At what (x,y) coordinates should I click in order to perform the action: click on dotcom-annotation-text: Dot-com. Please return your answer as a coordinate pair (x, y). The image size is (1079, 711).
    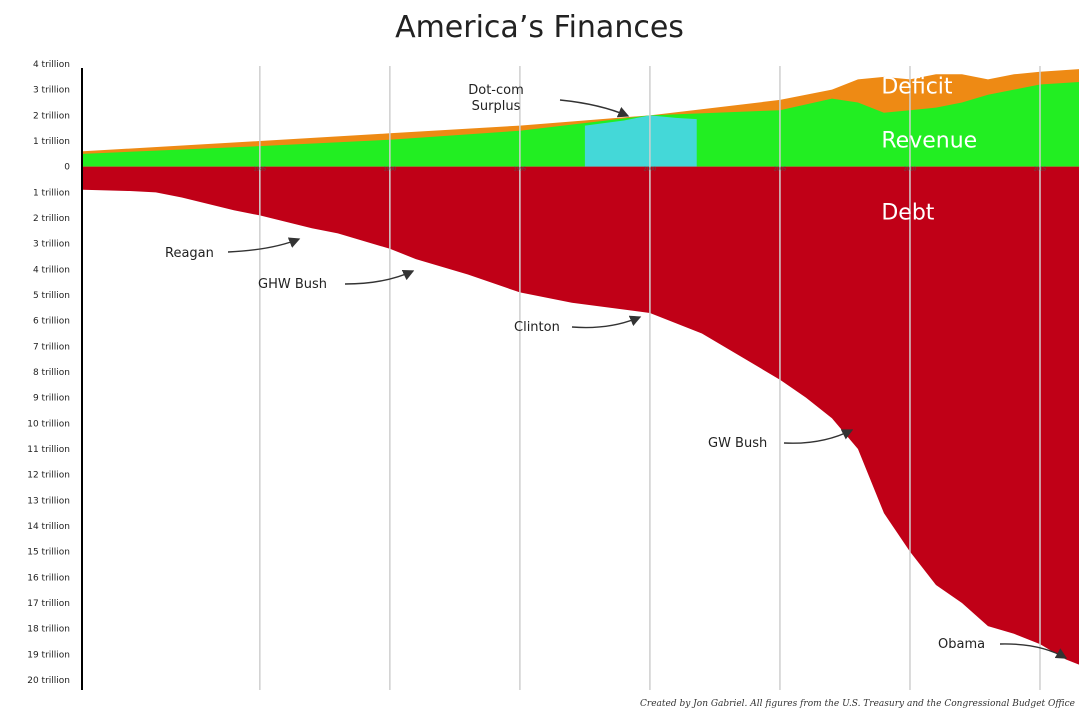
    Looking at the image, I should click on (496, 90).